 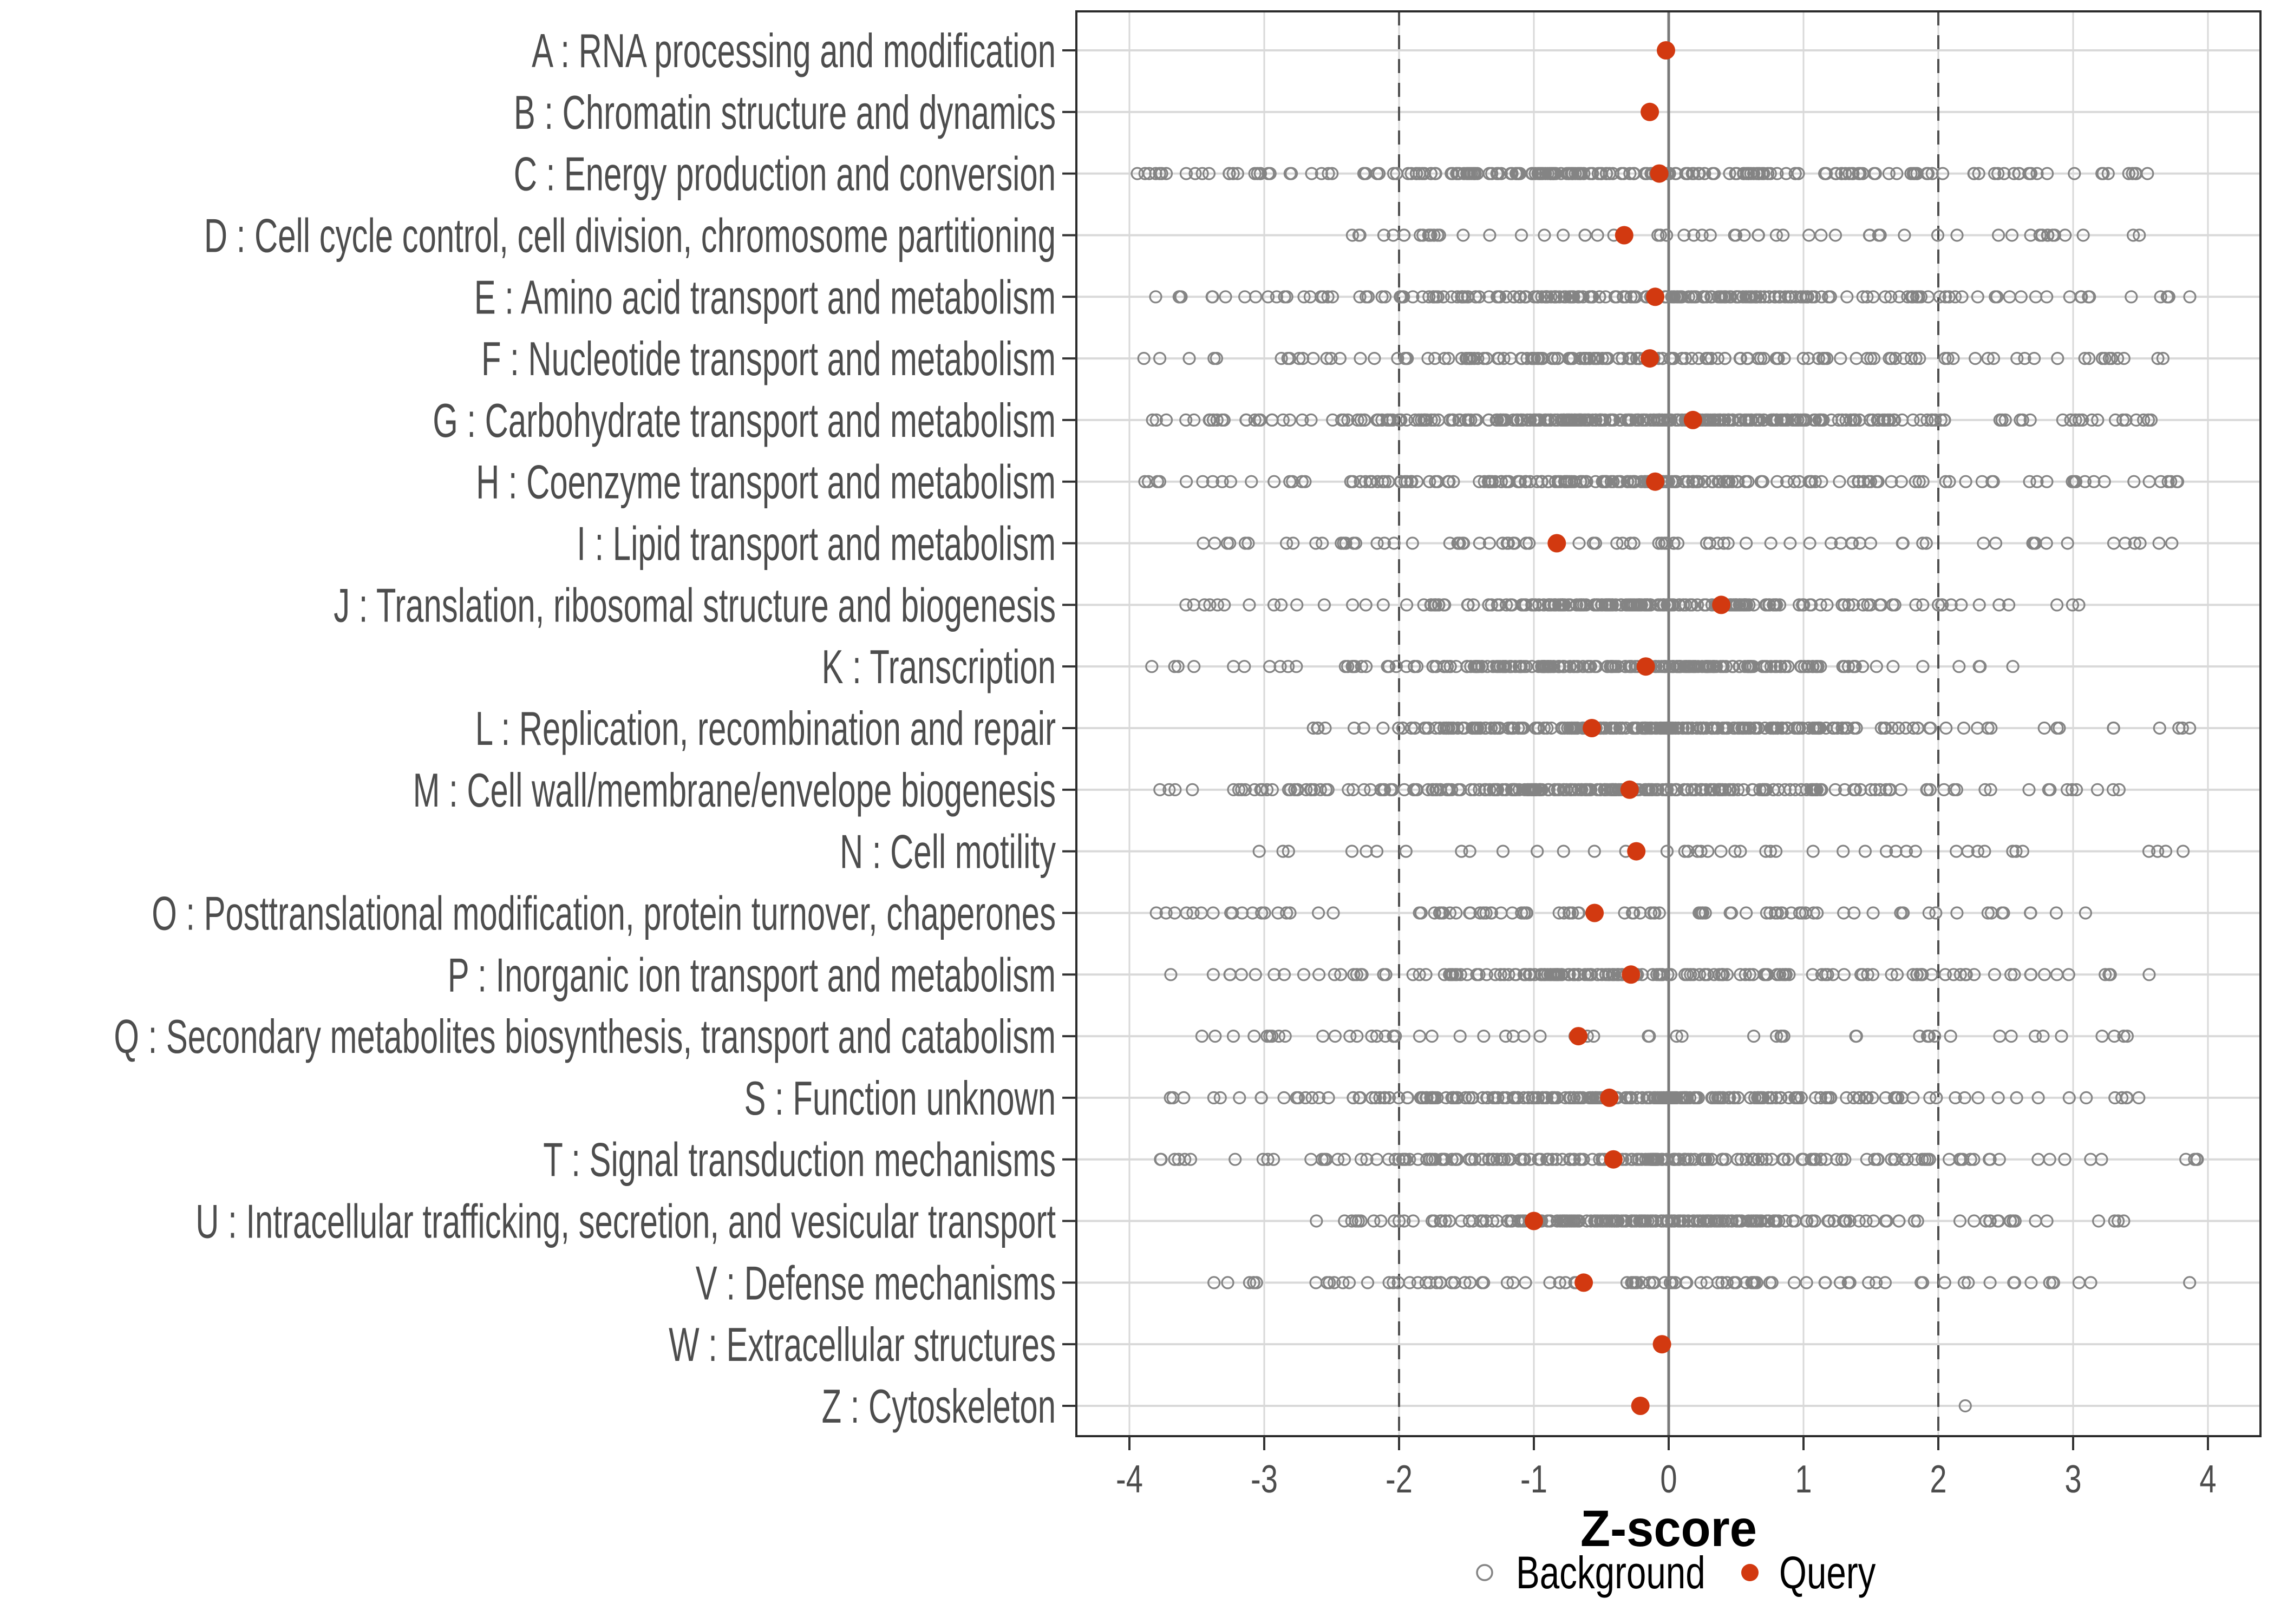 What do you see at coordinates (1584, 1283) in the screenshot?
I see `query-point-V` at bounding box center [1584, 1283].